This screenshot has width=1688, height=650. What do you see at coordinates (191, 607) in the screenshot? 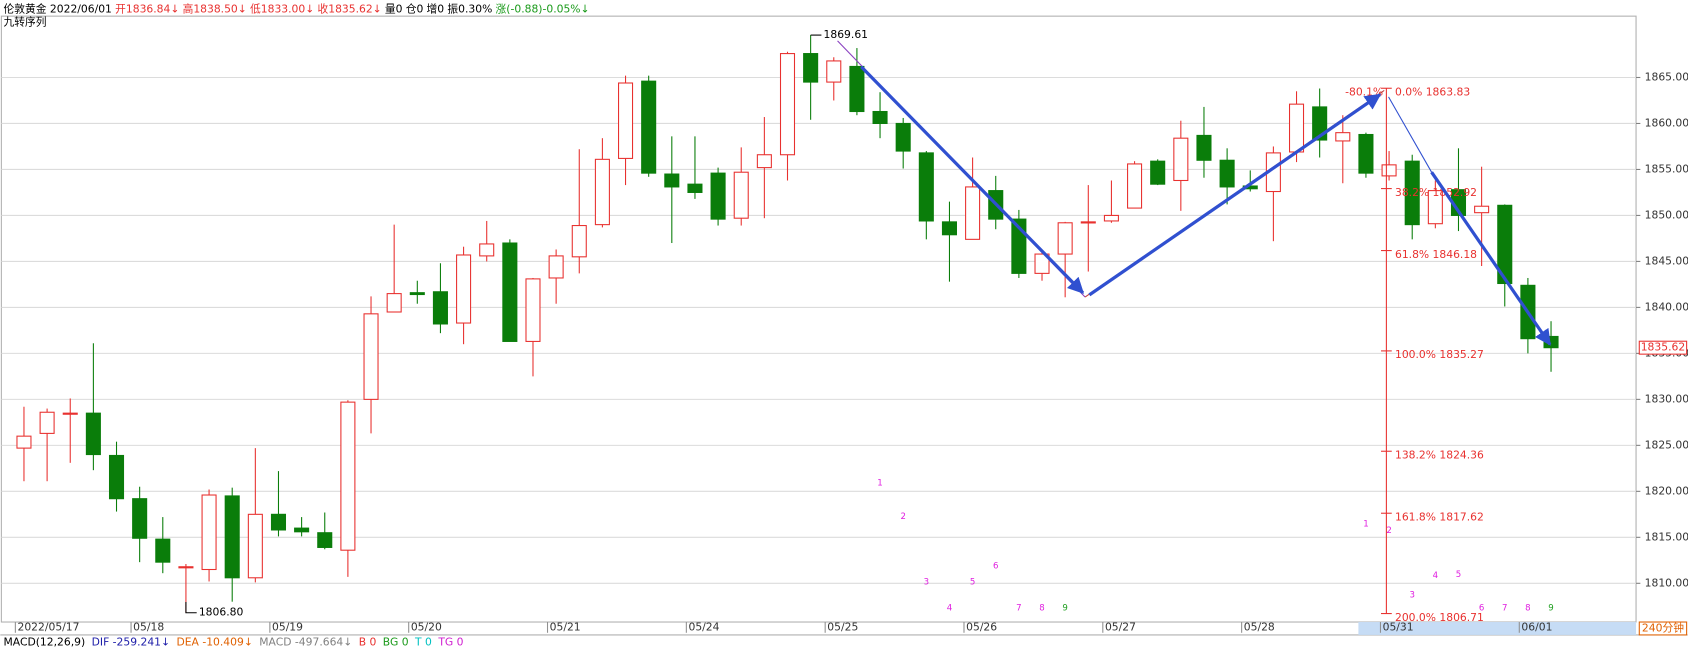
I see `extreme-pointer` at bounding box center [191, 607].